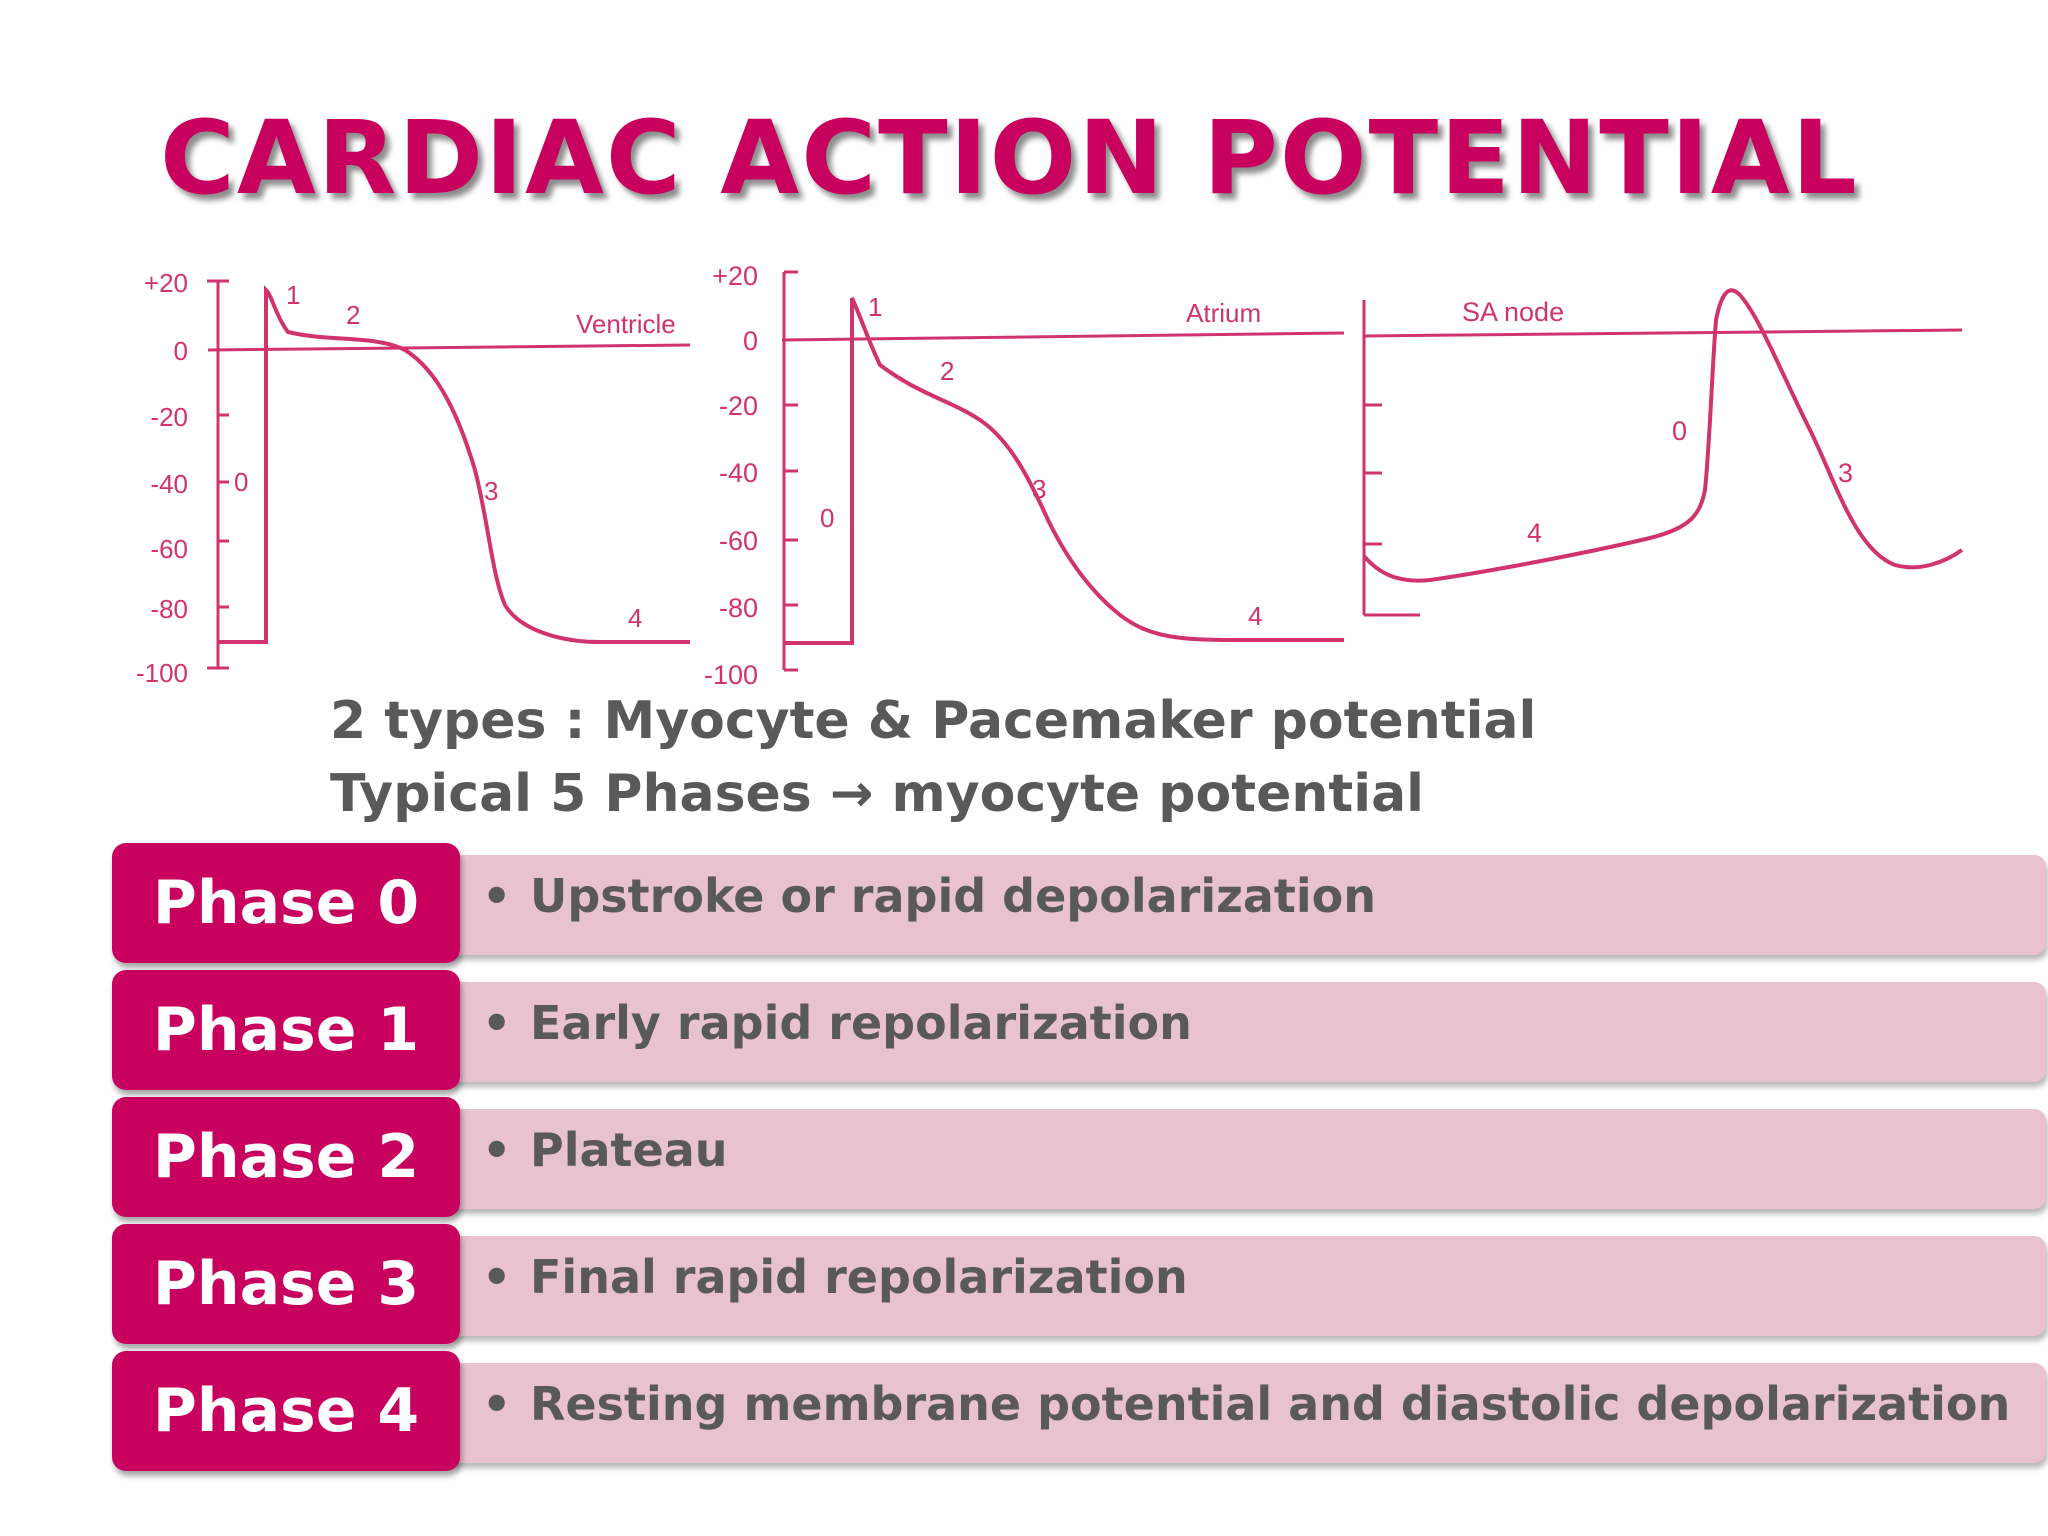 The width and height of the screenshot is (2048, 1536). What do you see at coordinates (827, 518) in the screenshot?
I see `atrium-phase-label: 0` at bounding box center [827, 518].